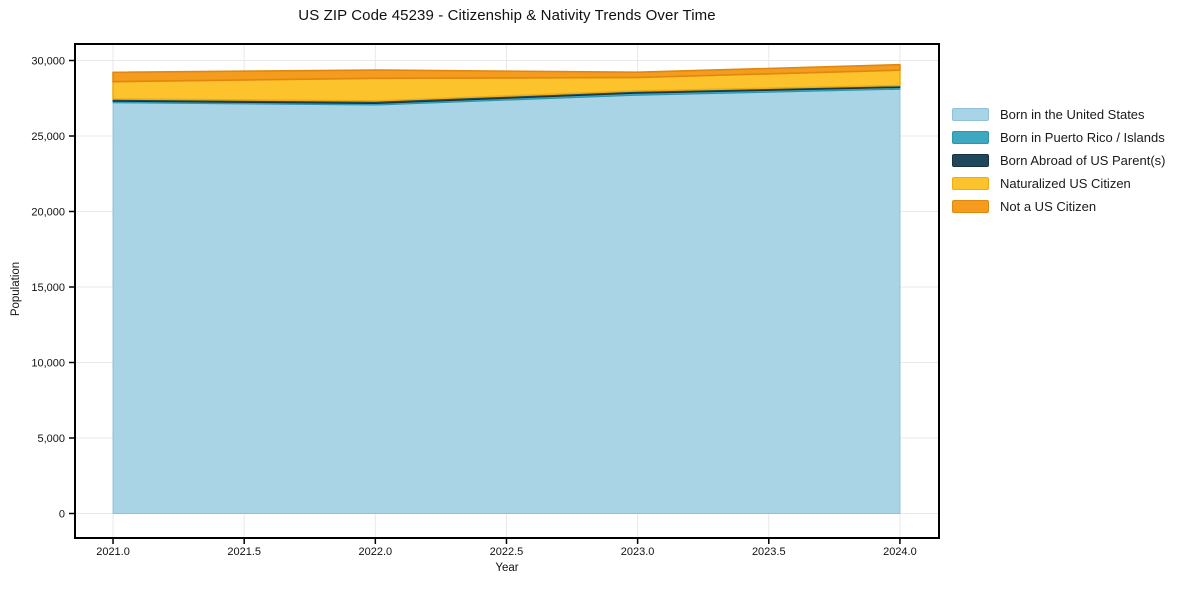  What do you see at coordinates (16, 289) in the screenshot?
I see `y-axis-label: Population` at bounding box center [16, 289].